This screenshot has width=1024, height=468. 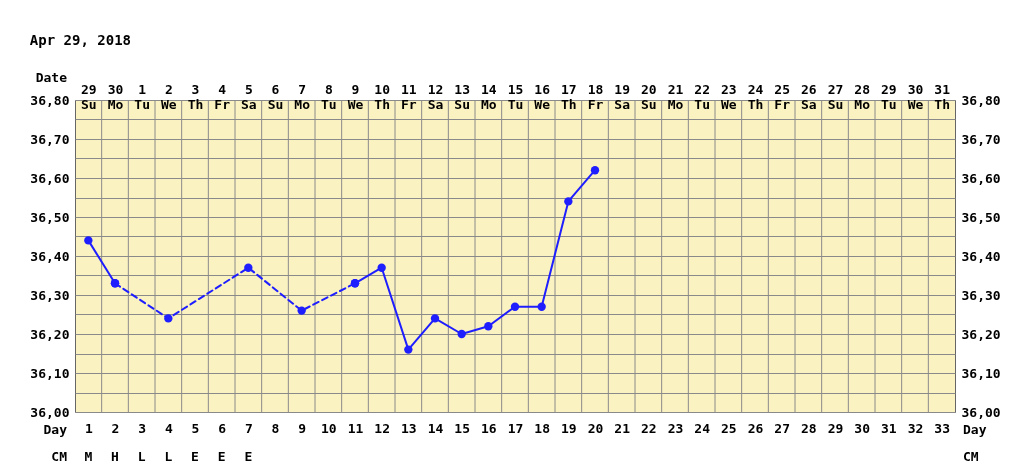 What do you see at coordinates (142, 96) in the screenshot?
I see `x-tick-label: 1 Tu` at bounding box center [142, 96].